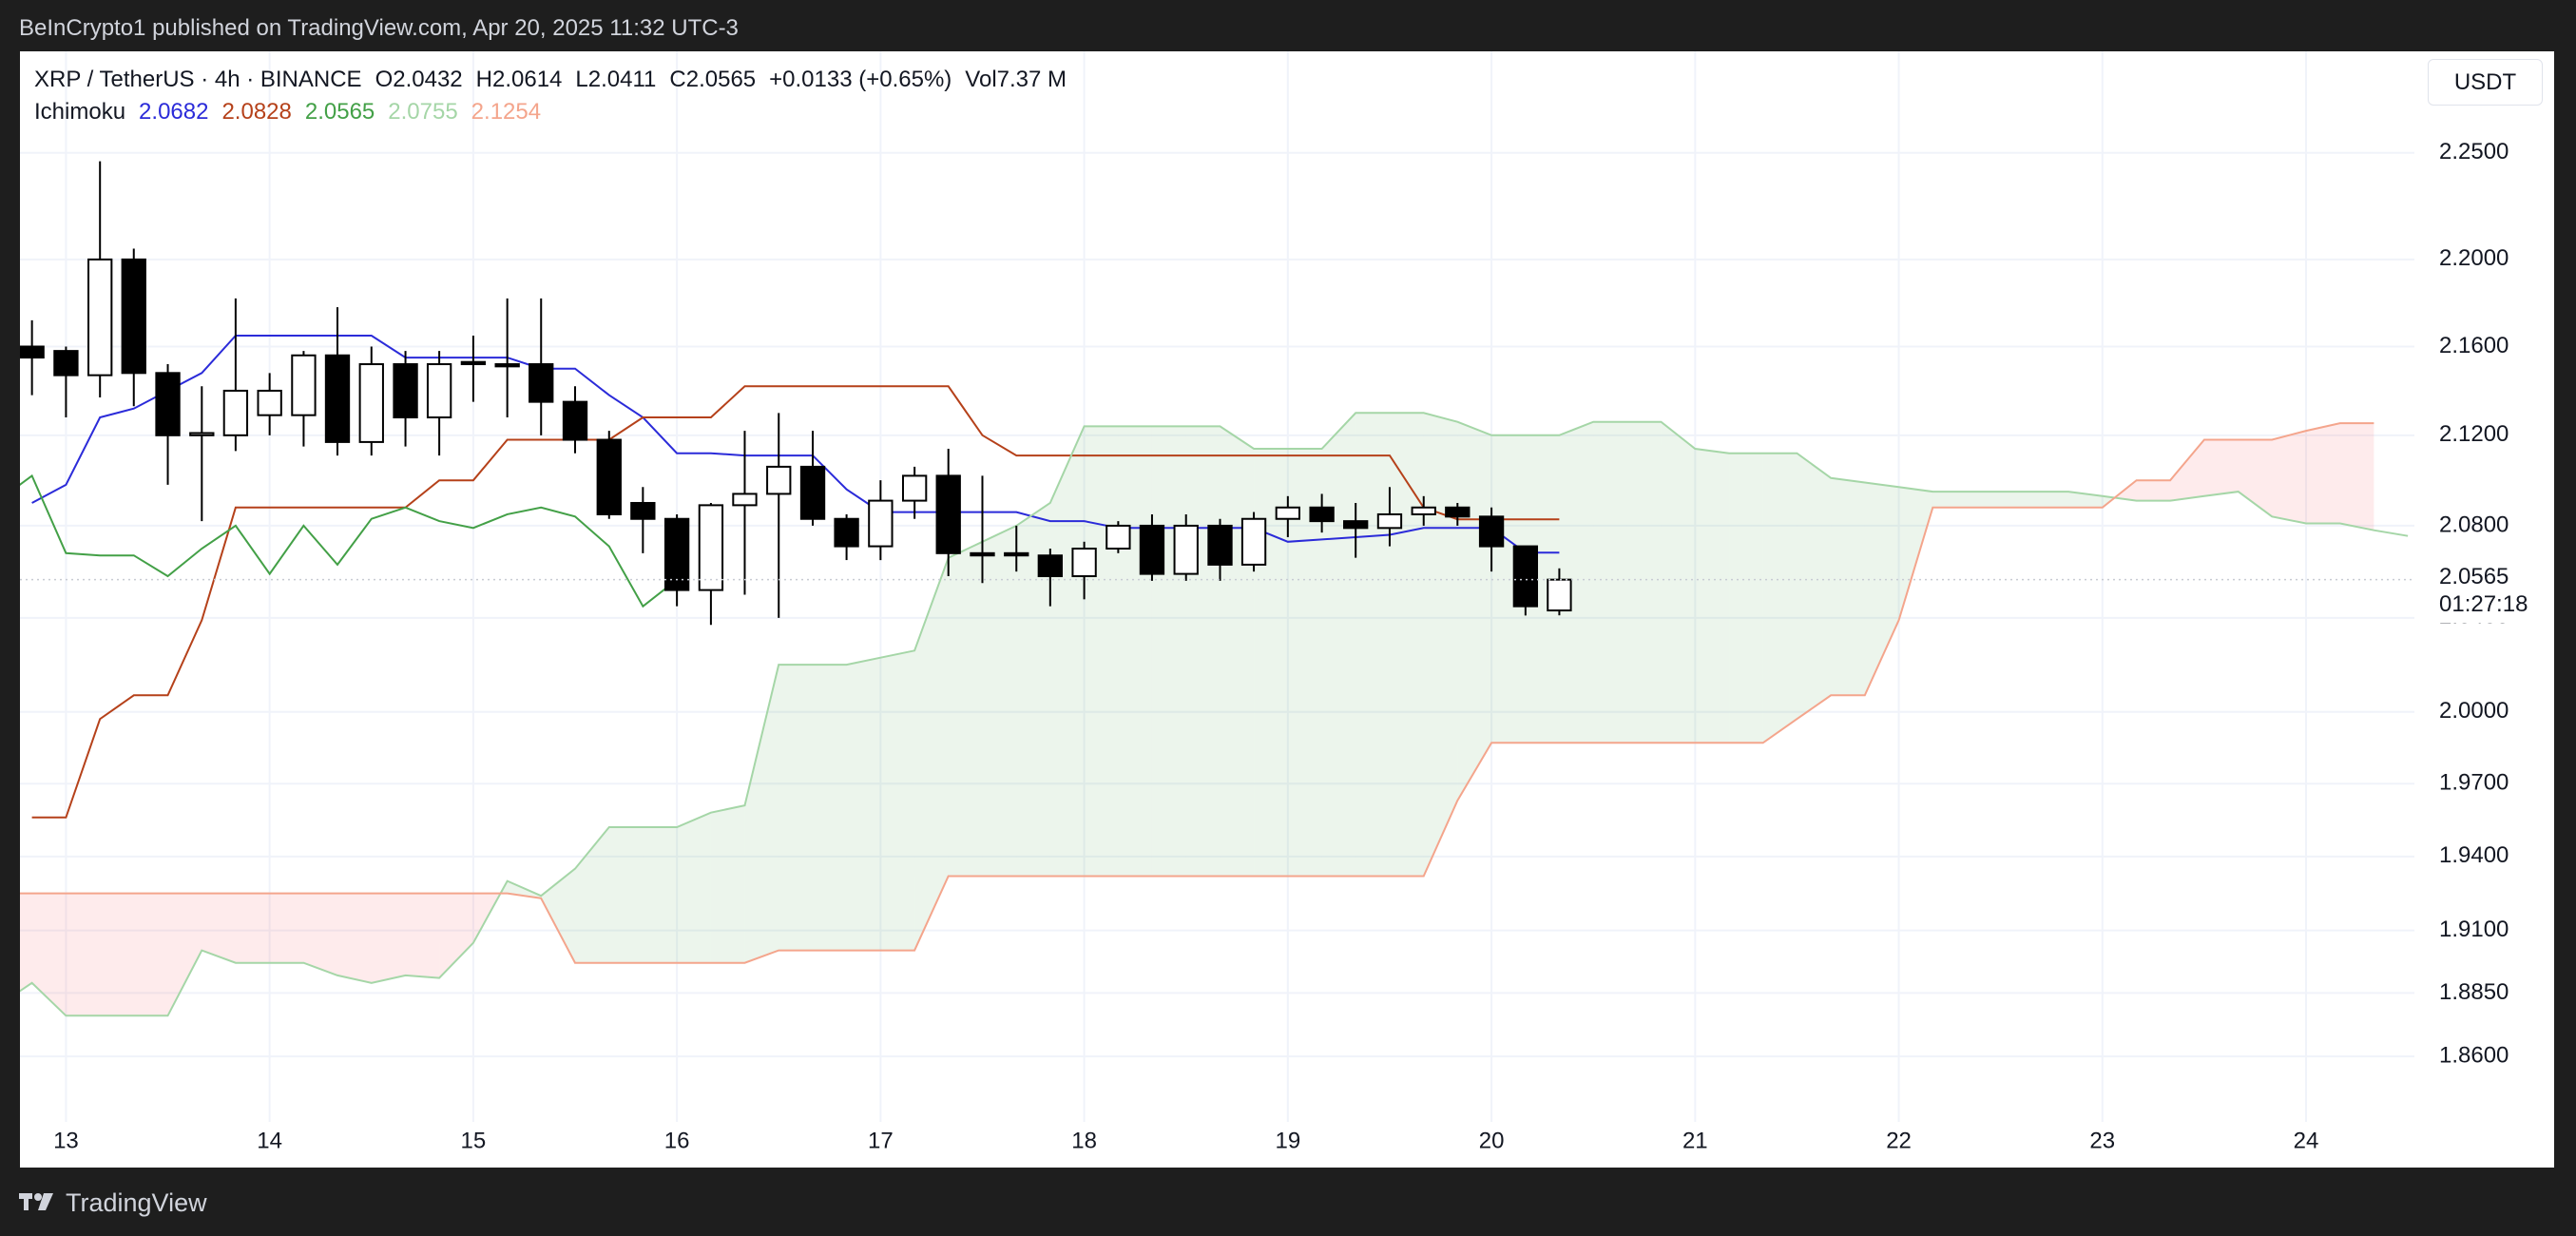 Image resolution: width=2576 pixels, height=1236 pixels. What do you see at coordinates (2474, 930) in the screenshot?
I see `y-tick-label: 1.9100` at bounding box center [2474, 930].